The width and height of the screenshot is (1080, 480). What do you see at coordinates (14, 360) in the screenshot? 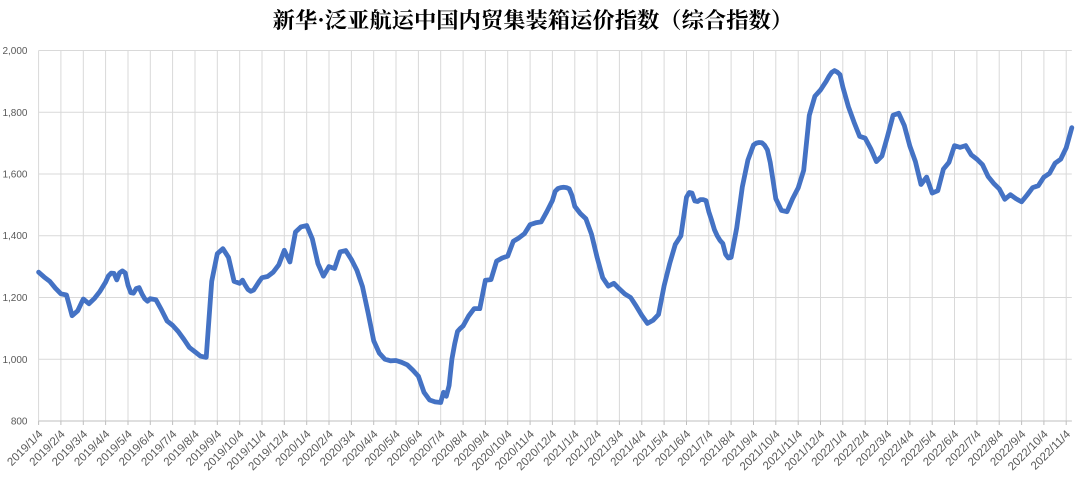
I see `svg-text: 1,000` at bounding box center [14, 360].